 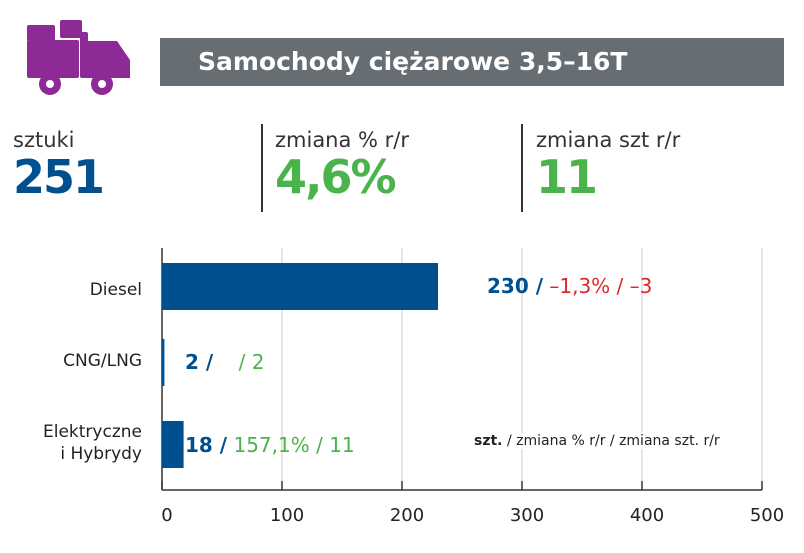 What do you see at coordinates (287, 515) in the screenshot?
I see `x-tick-label: 100` at bounding box center [287, 515].